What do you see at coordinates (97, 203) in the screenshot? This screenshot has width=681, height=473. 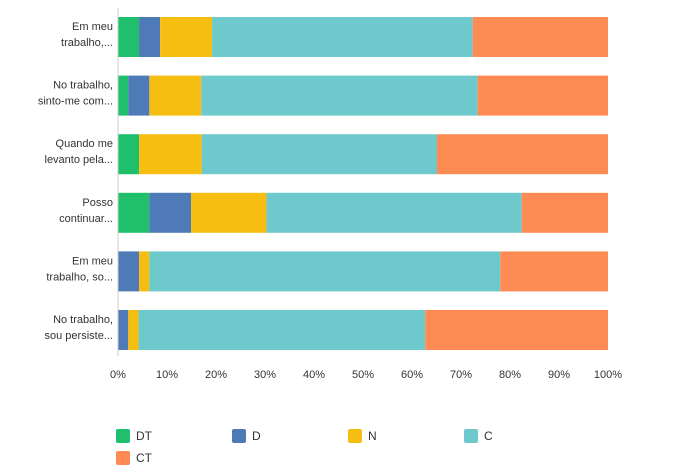 I see `category-label-4-line-1: Posso` at bounding box center [97, 203].